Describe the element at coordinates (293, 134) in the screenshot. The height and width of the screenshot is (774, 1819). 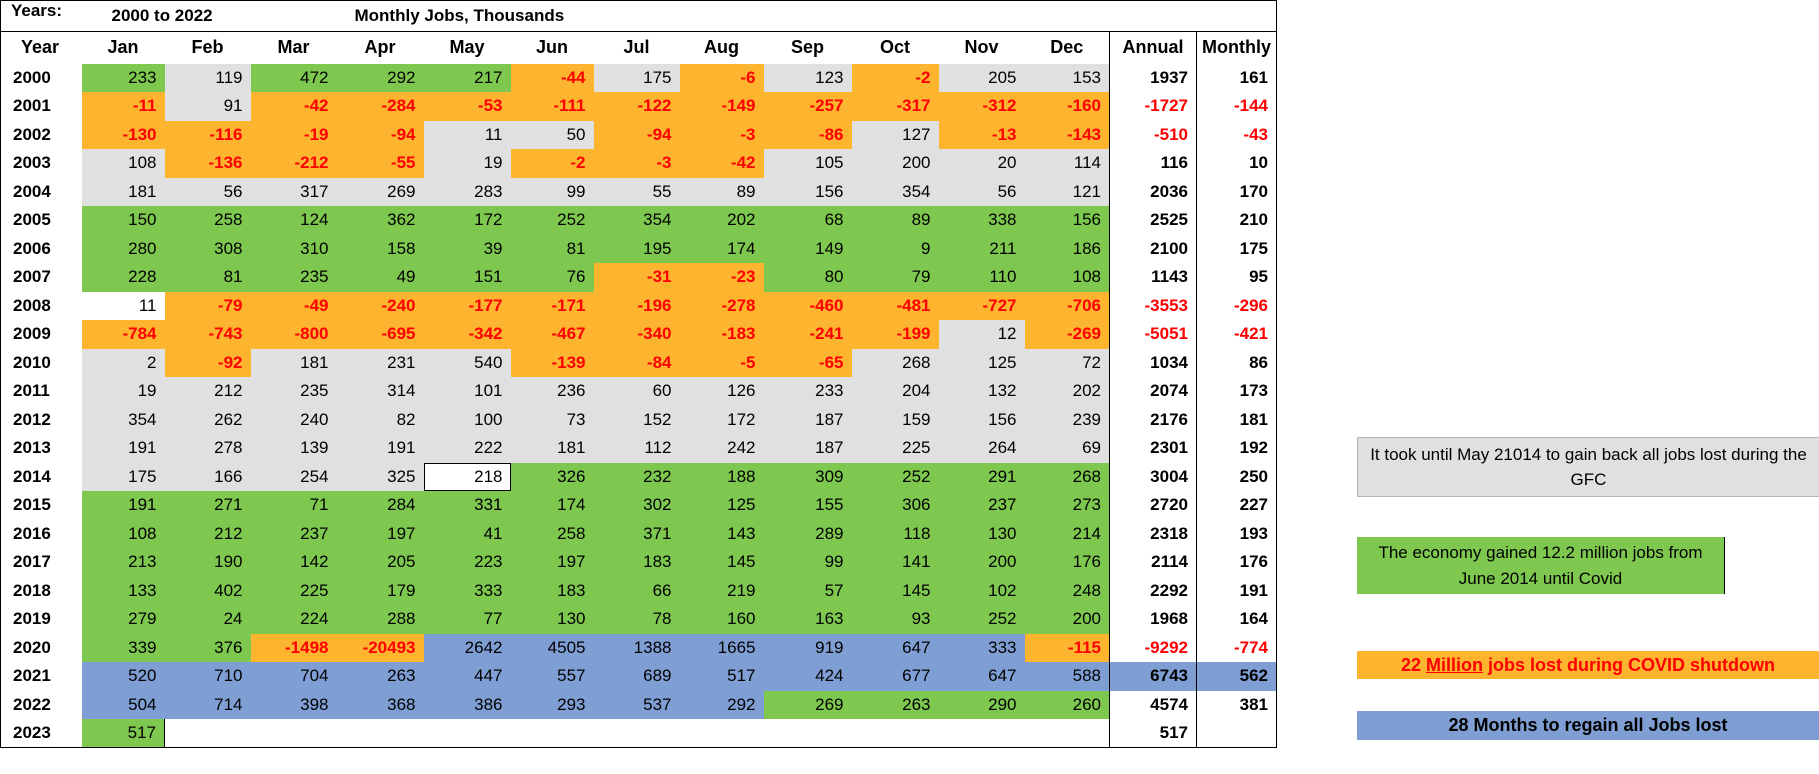
I see `month-cell: -19` at that location.